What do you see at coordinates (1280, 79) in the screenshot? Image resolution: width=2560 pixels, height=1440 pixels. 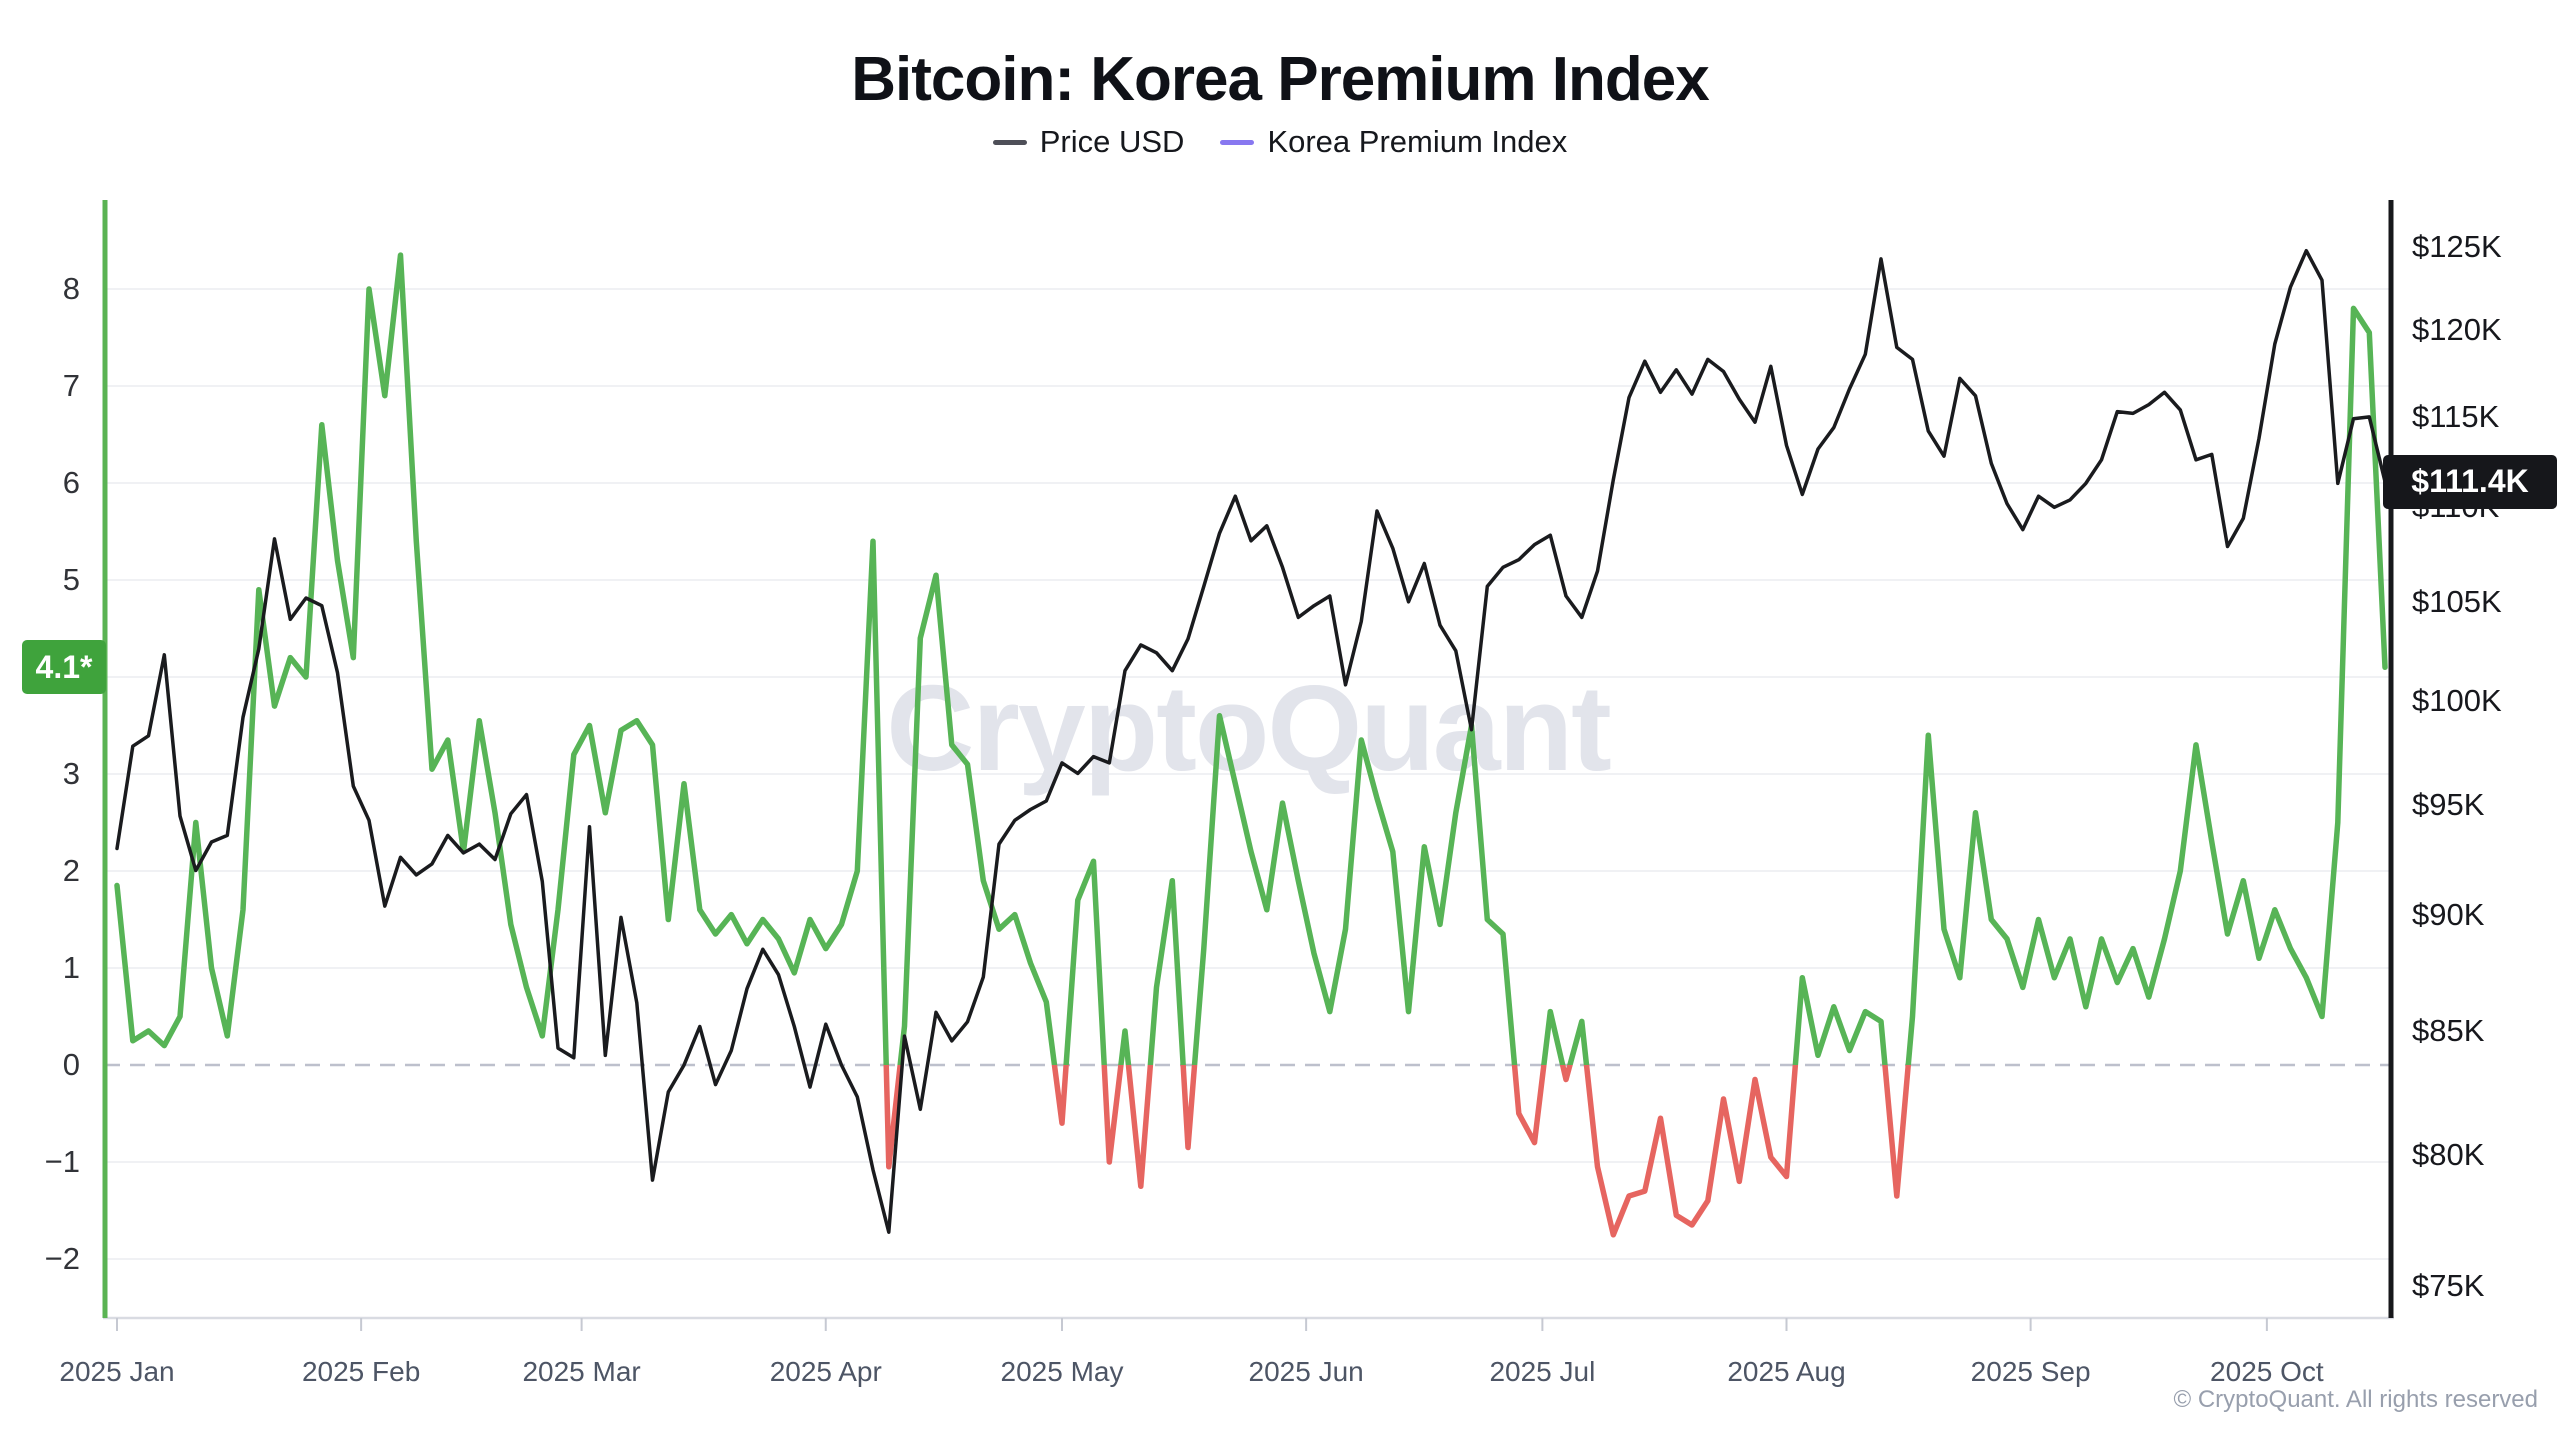 I see `page-title: Bitcoin: Korea Premium Index` at bounding box center [1280, 79].